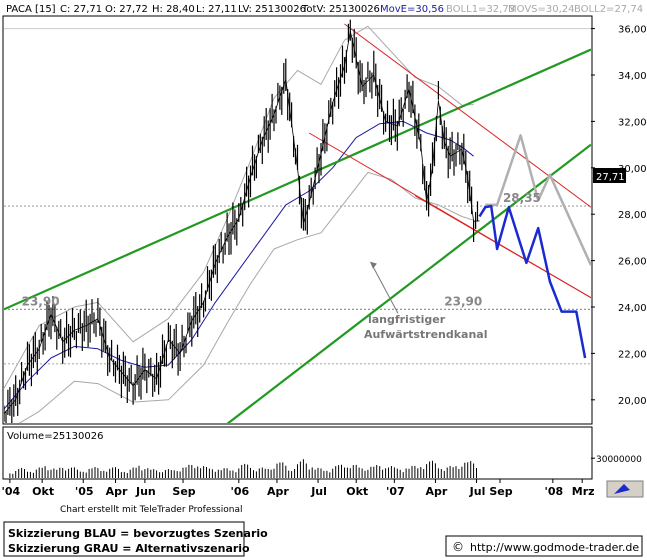 The width and height of the screenshot is (647, 560). What do you see at coordinates (129, 548) in the screenshot?
I see `legend-grey: Skizzierung GRAU = Alternativszenario` at bounding box center [129, 548].